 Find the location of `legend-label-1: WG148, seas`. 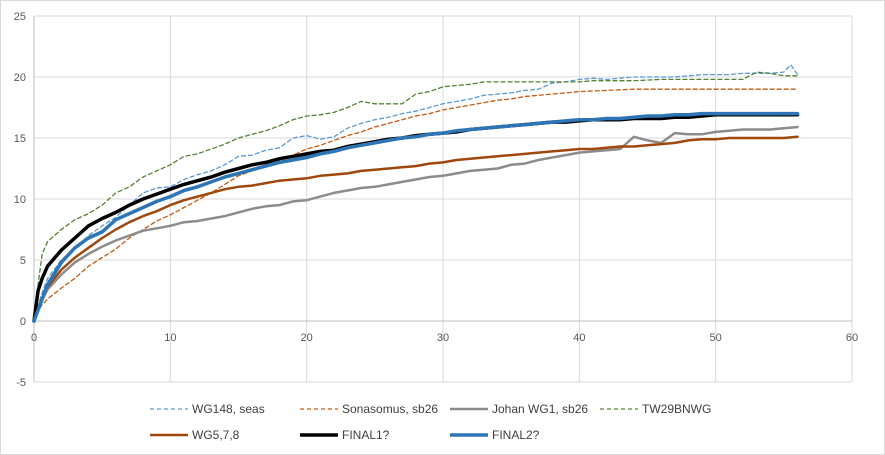

legend-label-1: WG148, seas is located at coordinates (228, 409).